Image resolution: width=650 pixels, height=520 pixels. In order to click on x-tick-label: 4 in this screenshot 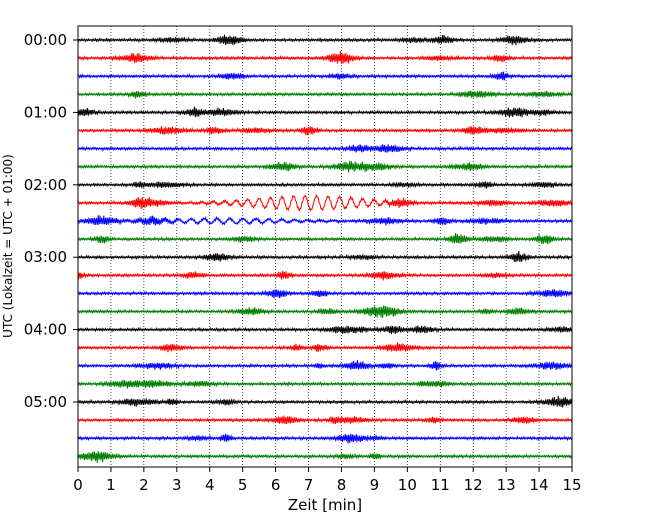, I will do `click(210, 485)`.